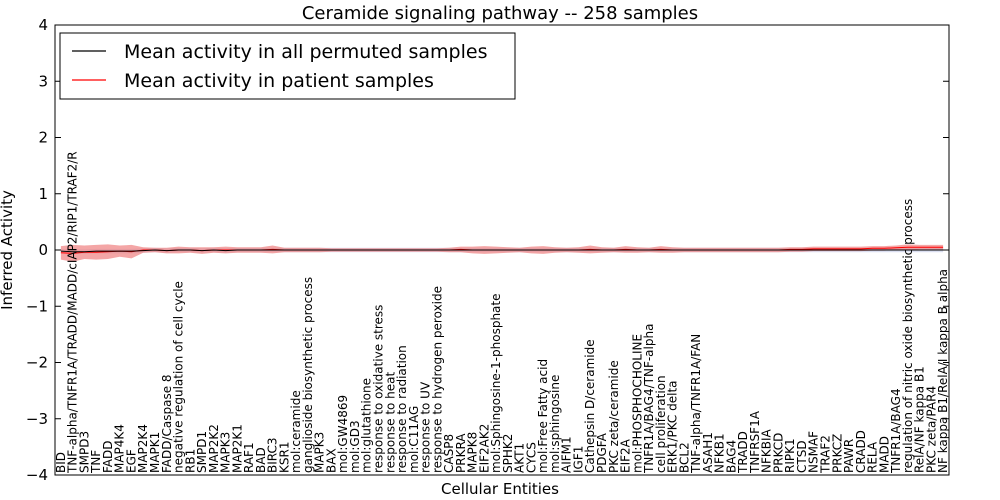 The width and height of the screenshot is (1000, 500). What do you see at coordinates (390, 422) in the screenshot?
I see `x-tick-label: response to heat` at bounding box center [390, 422].